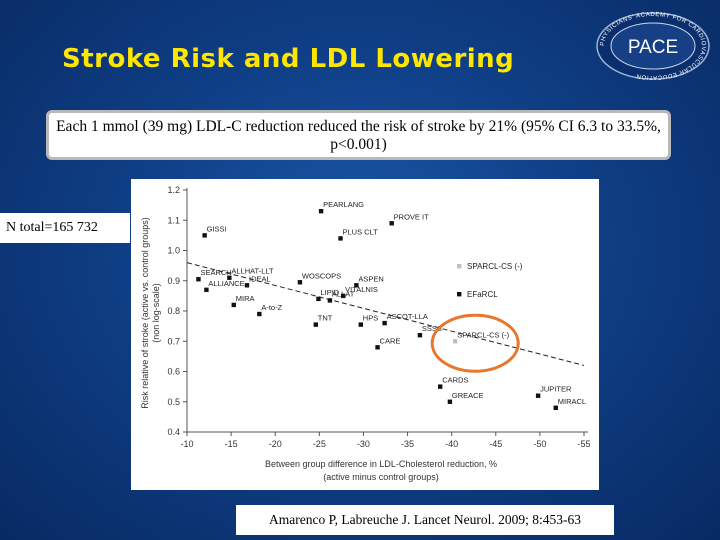 This screenshot has height=540, width=720. What do you see at coordinates (319, 444) in the screenshot?
I see `x-tick-label: -25` at bounding box center [319, 444].